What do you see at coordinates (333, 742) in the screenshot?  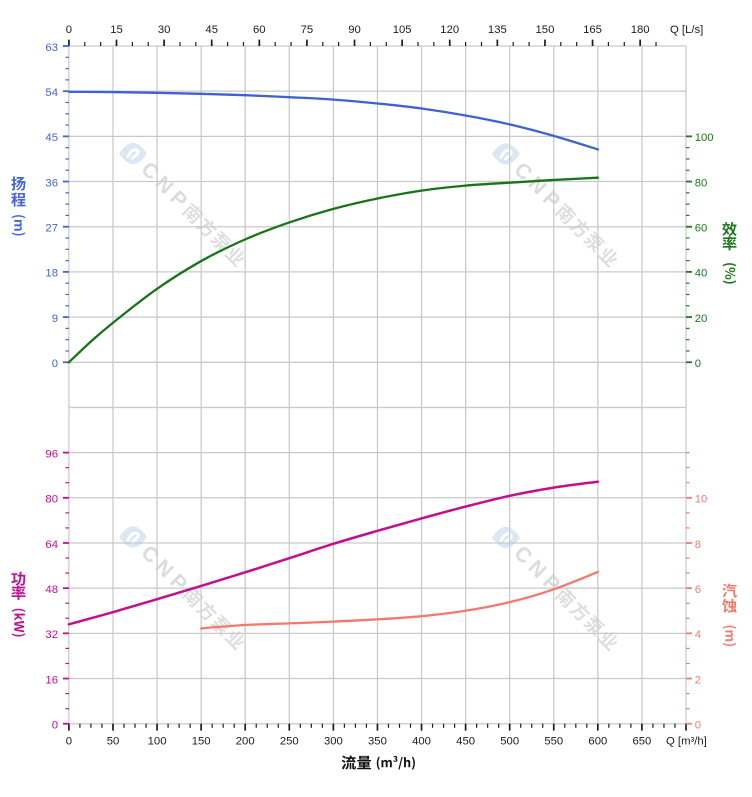 I see `svg-text: 300` at bounding box center [333, 742].